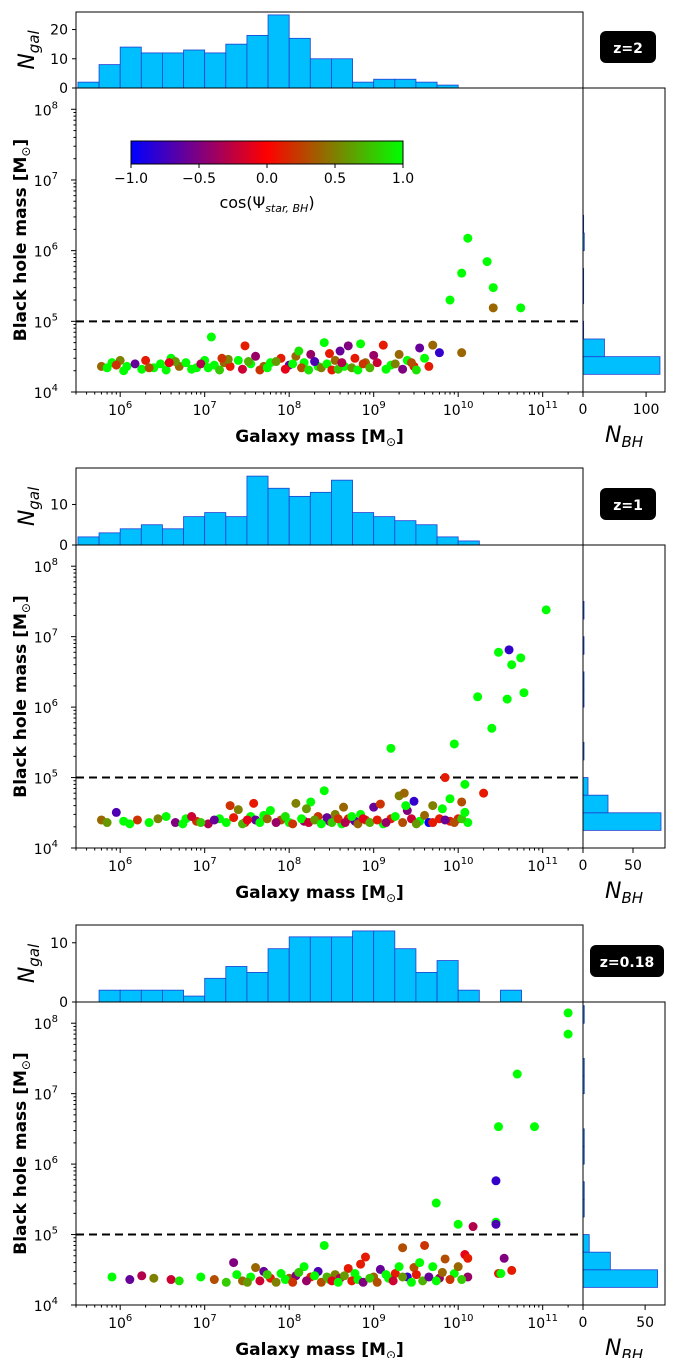 This screenshot has height=1362, width=676. What do you see at coordinates (382, 861) in the screenshot?
I see `x-tick-exp: 9` at bounding box center [382, 861].